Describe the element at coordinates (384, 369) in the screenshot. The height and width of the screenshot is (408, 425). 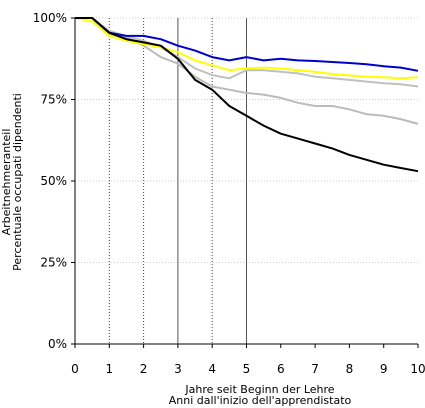
I see `x-tick-label-9: 9` at that location.